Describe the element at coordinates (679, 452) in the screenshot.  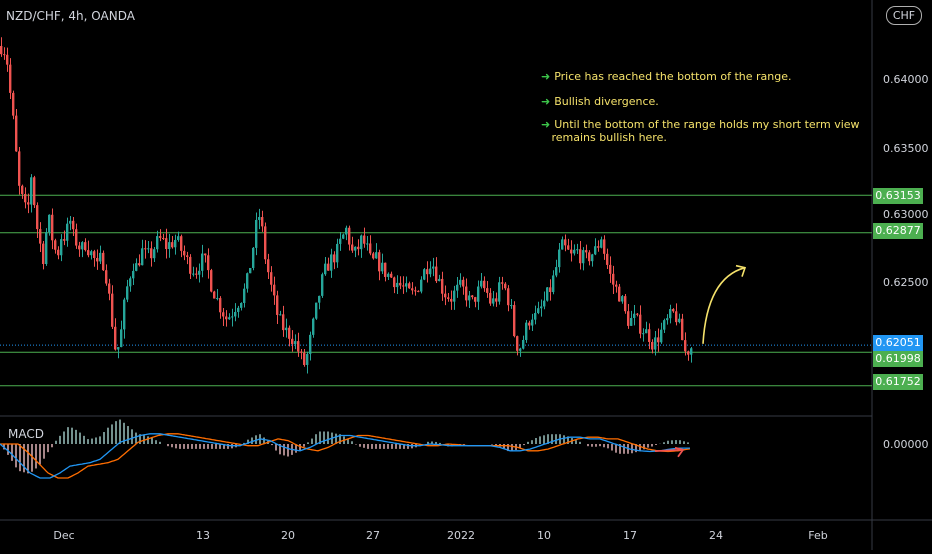
I see `divergence-arrowhead` at that location.